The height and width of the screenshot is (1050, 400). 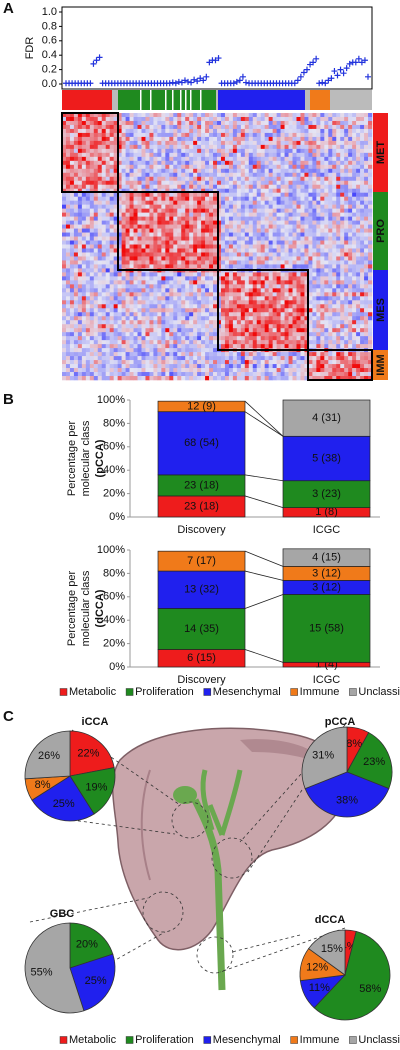 What do you see at coordinates (166, 100) in the screenshot?
I see `class-annotation` at bounding box center [166, 100].